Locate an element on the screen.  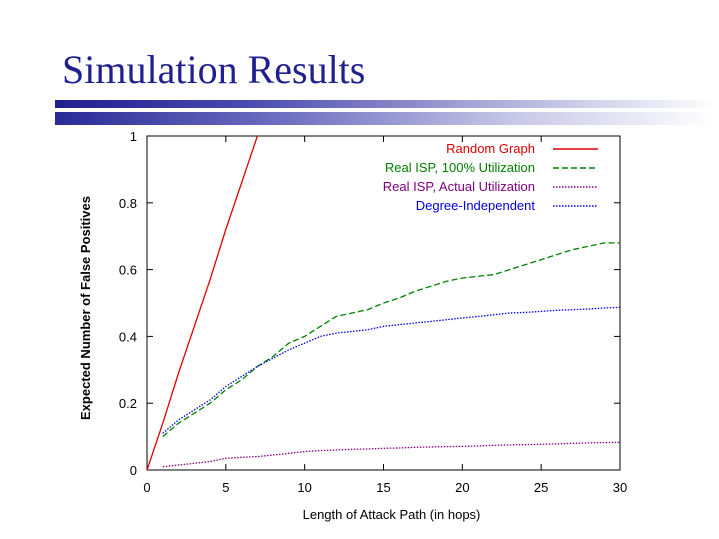
x-tick-label: 20 is located at coordinates (462, 487).